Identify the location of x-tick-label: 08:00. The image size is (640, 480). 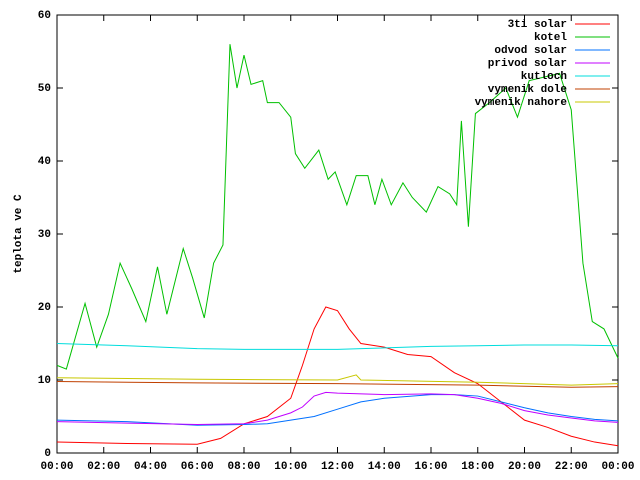
(243, 467).